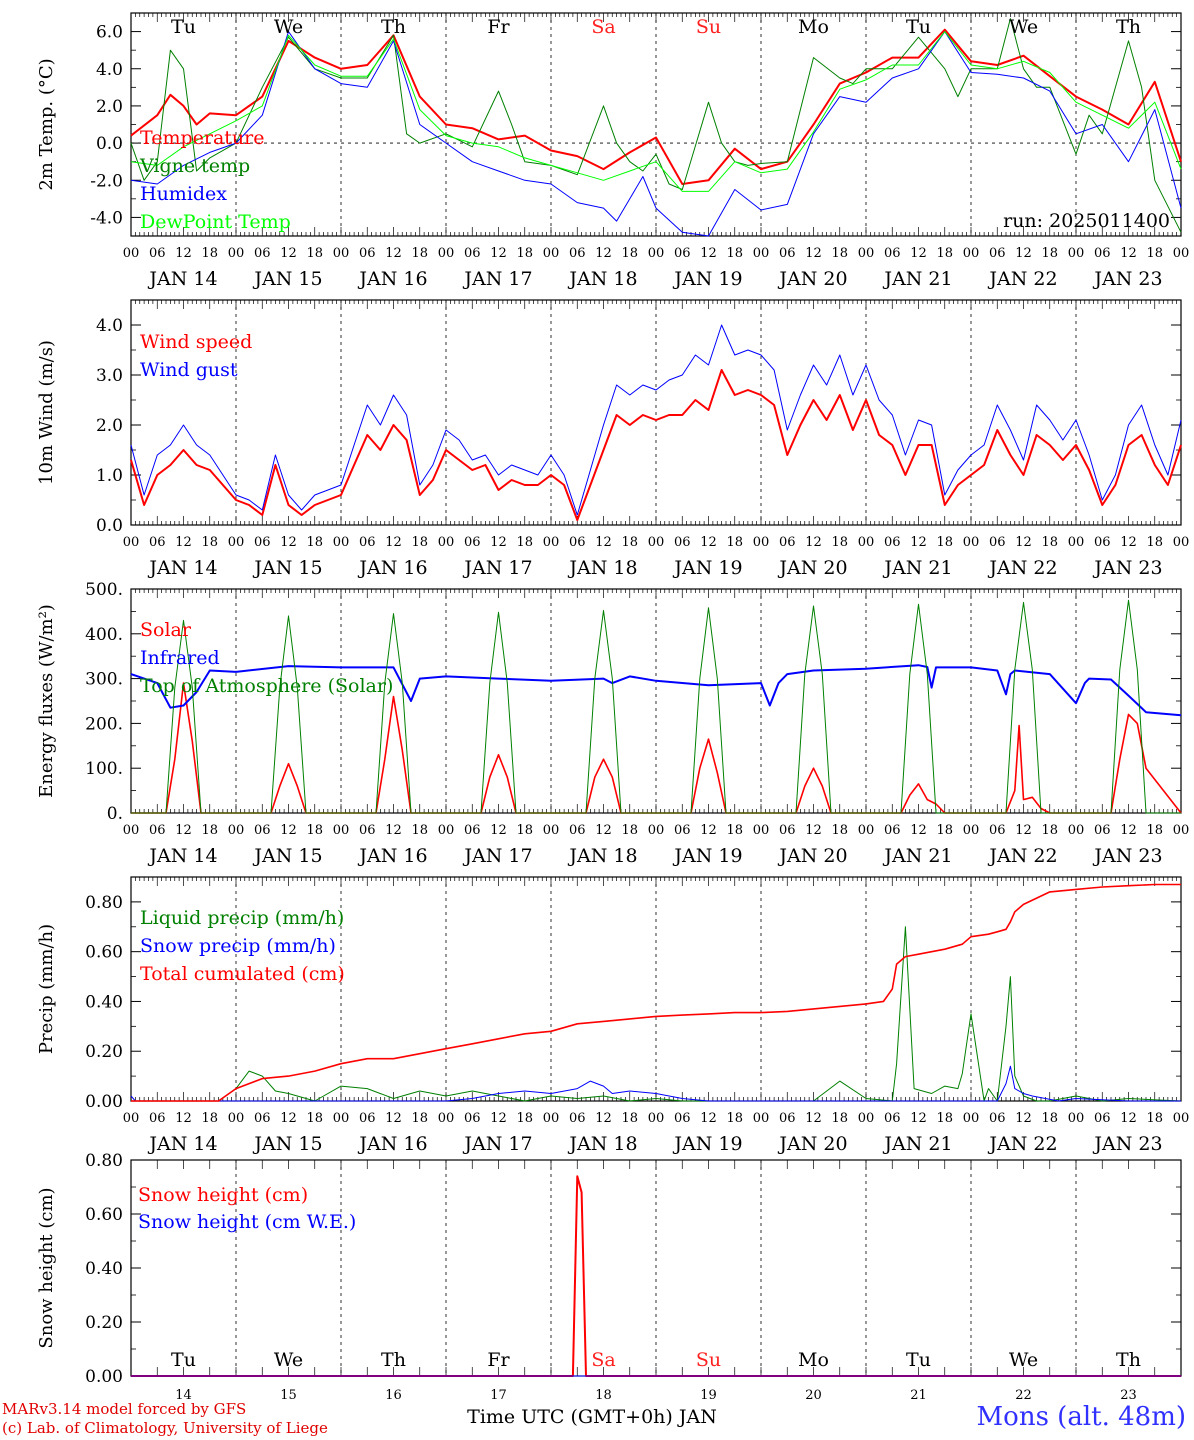 This screenshot has height=1440, width=1194. What do you see at coordinates (104, 1052) in the screenshot?
I see `y-tick-label: 0.20` at bounding box center [104, 1052].